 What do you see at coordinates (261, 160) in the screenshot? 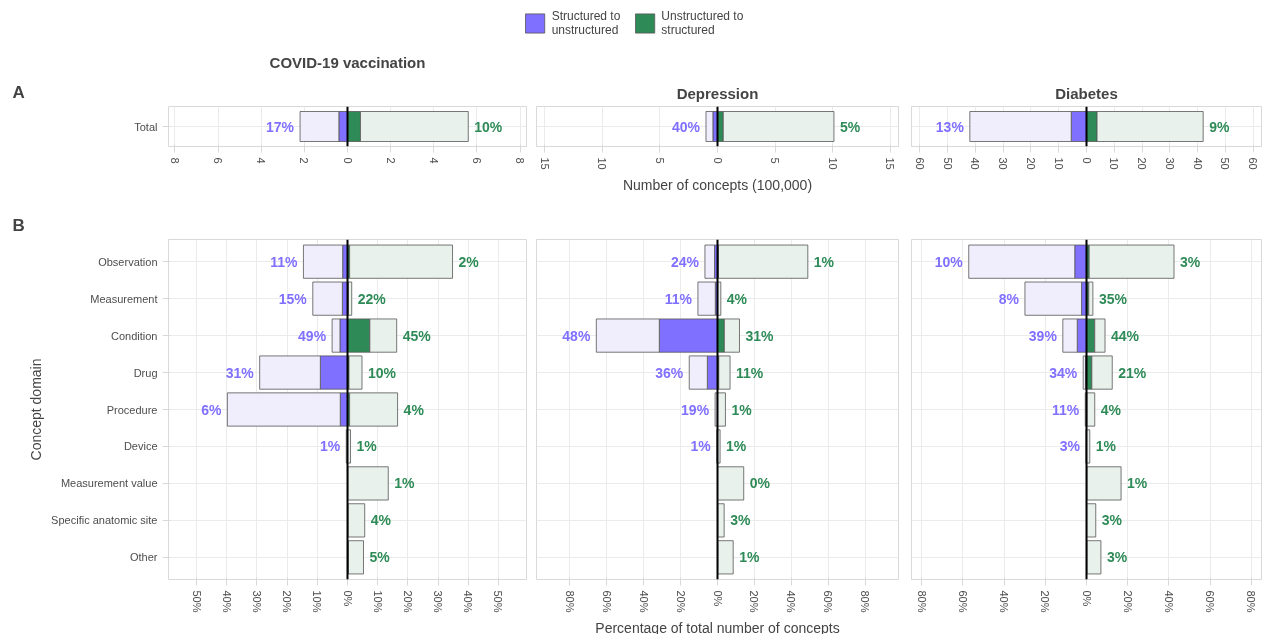
I see `x-tick-label: 4` at bounding box center [261, 160].